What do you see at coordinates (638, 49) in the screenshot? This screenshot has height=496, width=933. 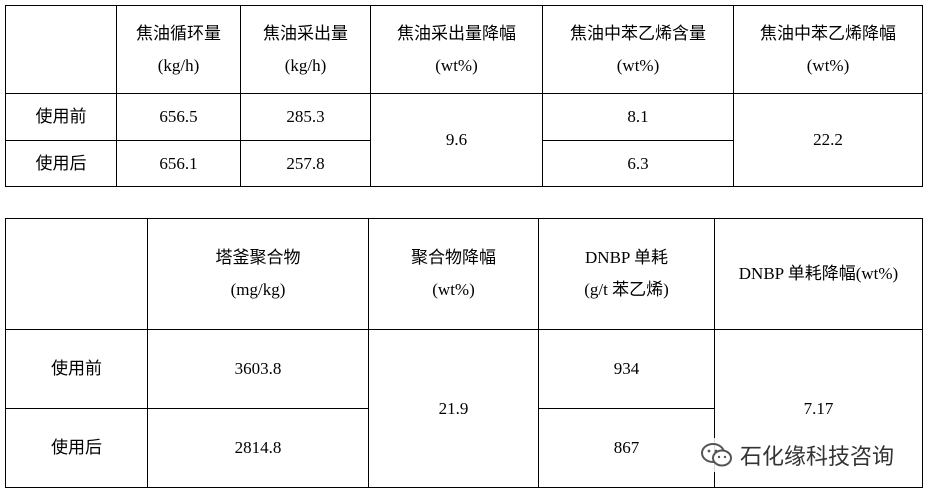 I see `header-cell: 焦油中苯乙烯含量 (wt%)` at bounding box center [638, 49].